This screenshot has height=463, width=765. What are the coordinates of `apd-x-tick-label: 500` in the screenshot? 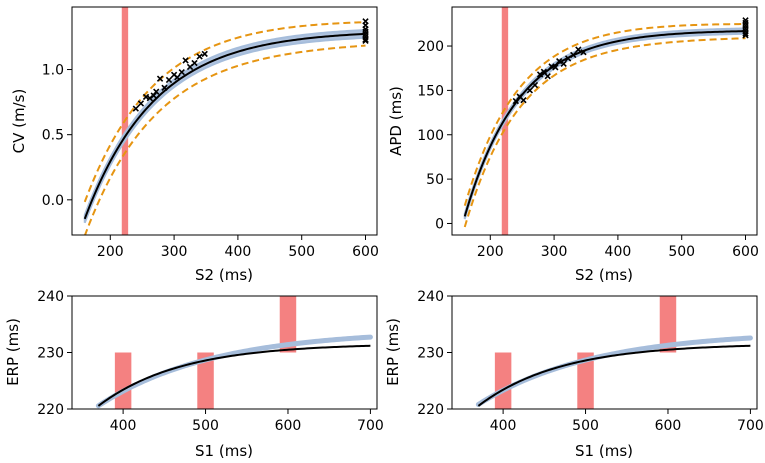 It's located at (681, 252).